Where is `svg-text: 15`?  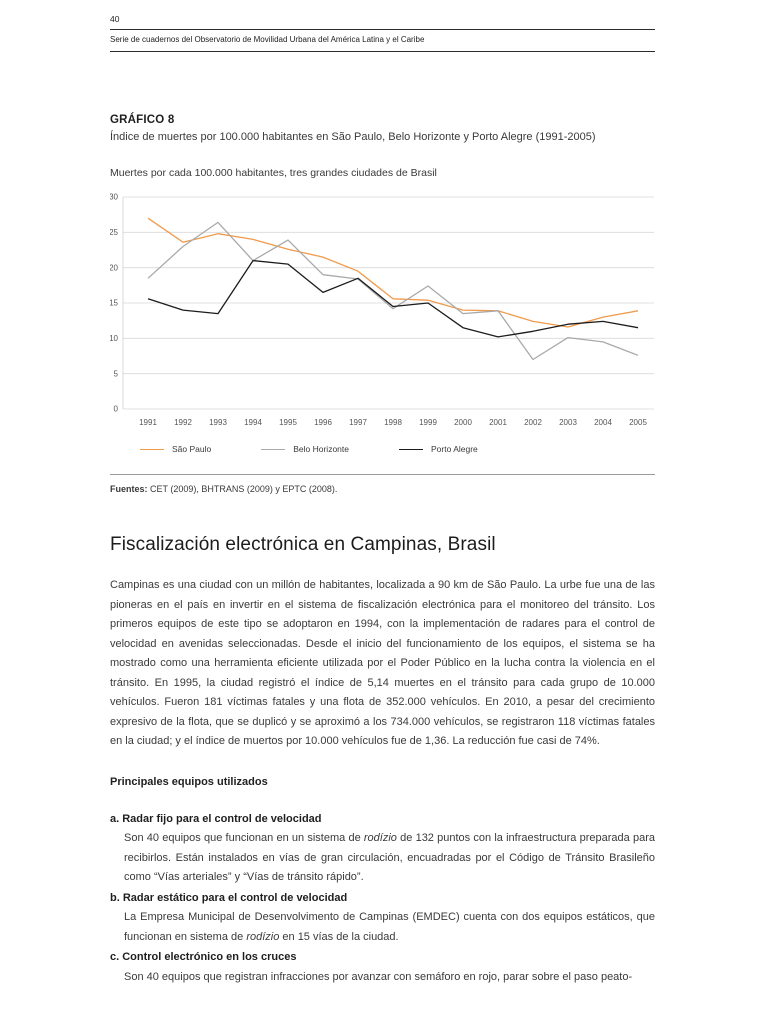 svg-text: 15 is located at coordinates (114, 303).